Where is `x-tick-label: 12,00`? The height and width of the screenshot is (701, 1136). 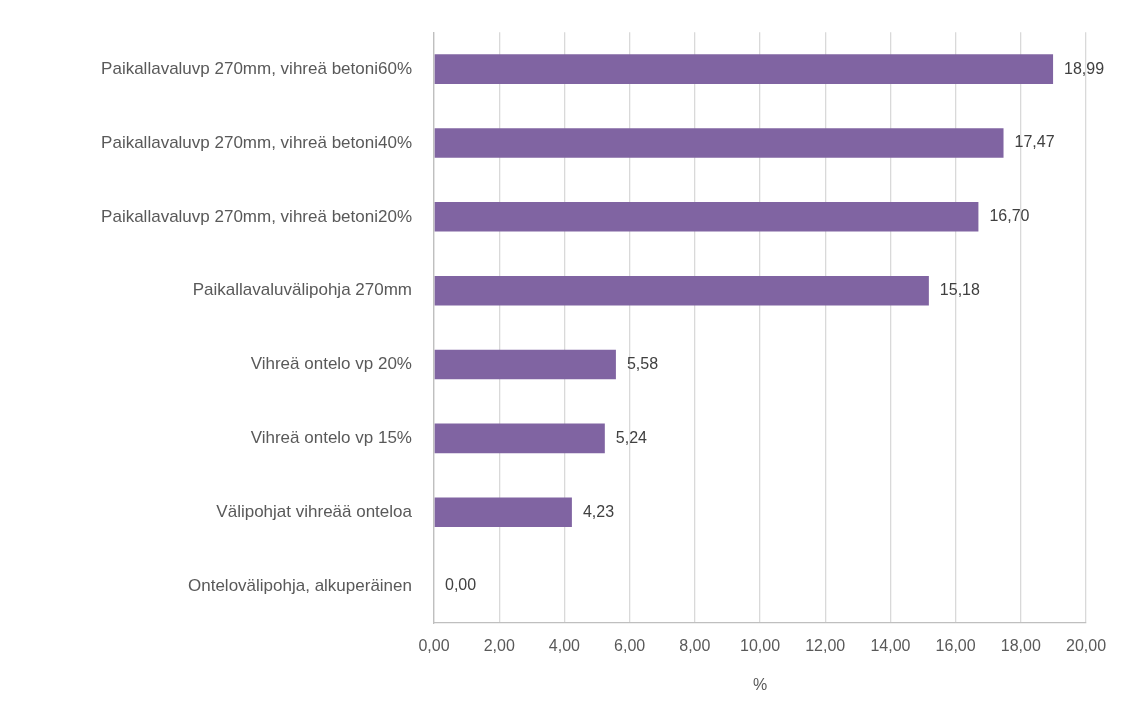
x-tick-label: 12,00 is located at coordinates (825, 646).